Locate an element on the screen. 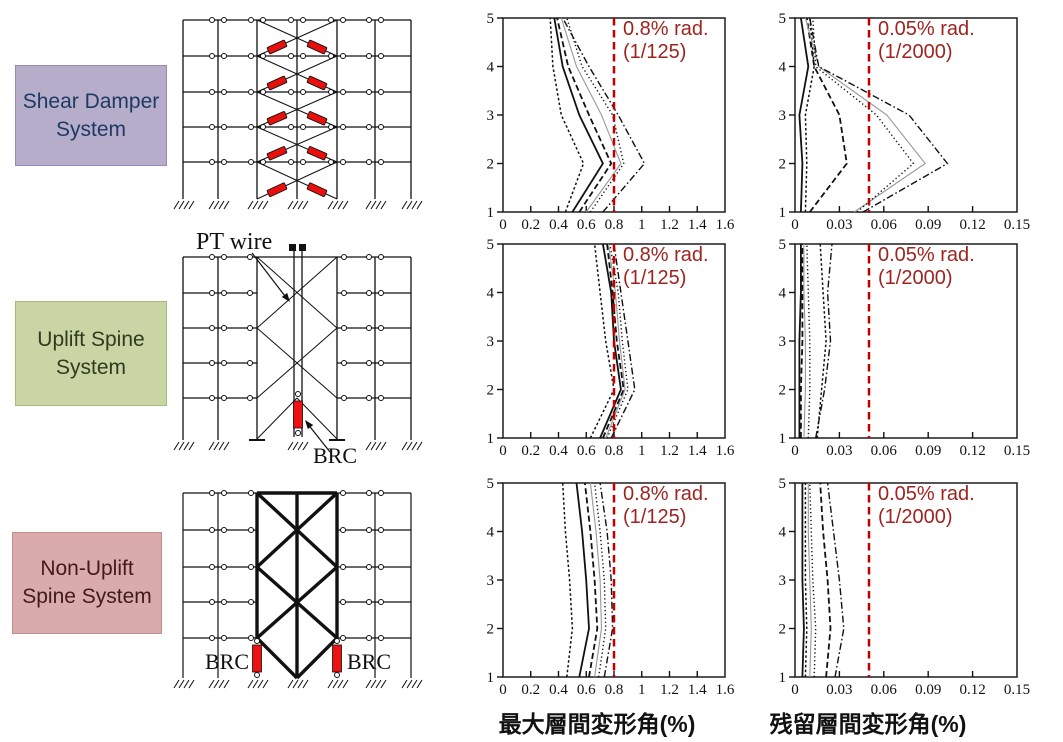  system-label-non-uplift-spine: Non-Uplift Spine System is located at coordinates (87, 583).